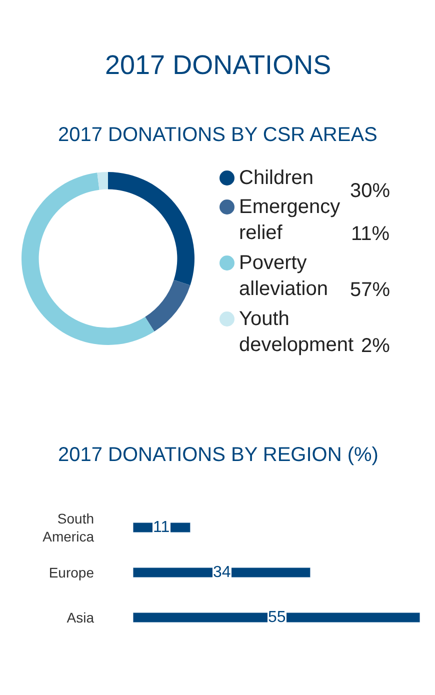 The image size is (435, 695). I want to click on data-label: 11%, so click(370, 234).